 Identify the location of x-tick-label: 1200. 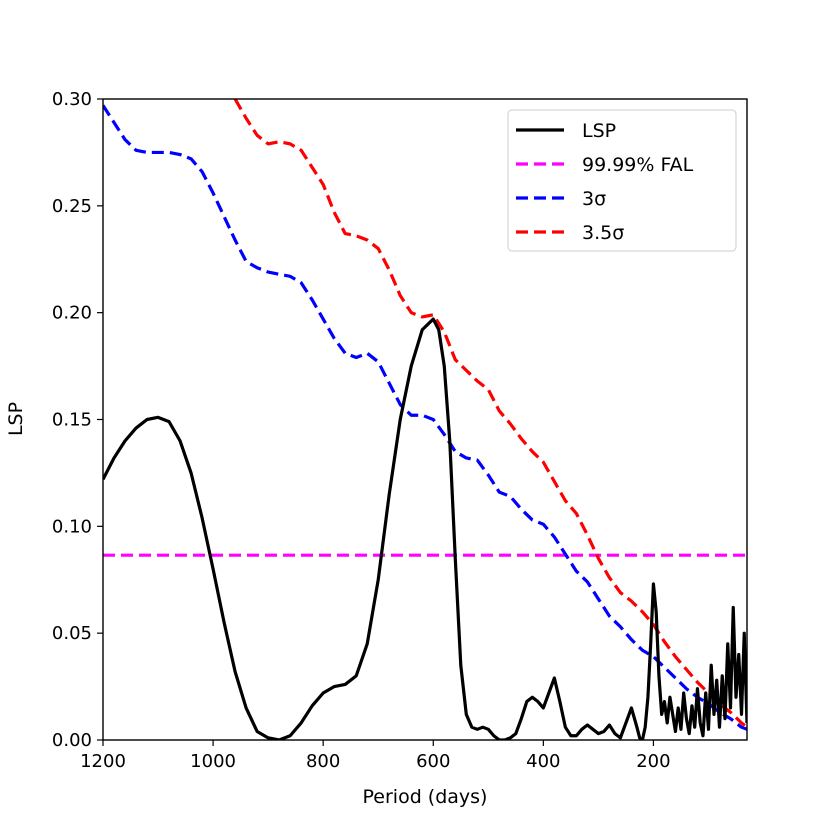
(103, 761).